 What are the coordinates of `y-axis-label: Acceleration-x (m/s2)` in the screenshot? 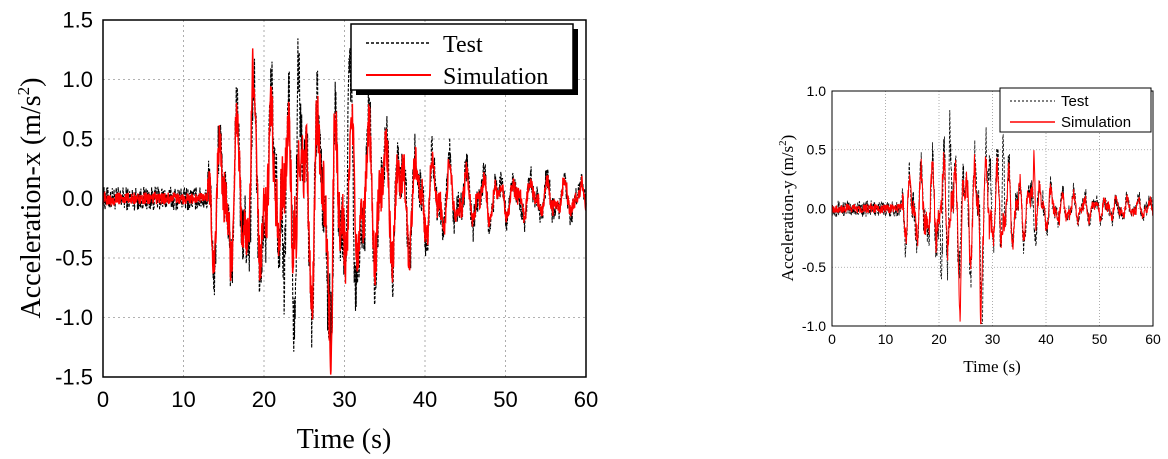 It's located at (30, 198).